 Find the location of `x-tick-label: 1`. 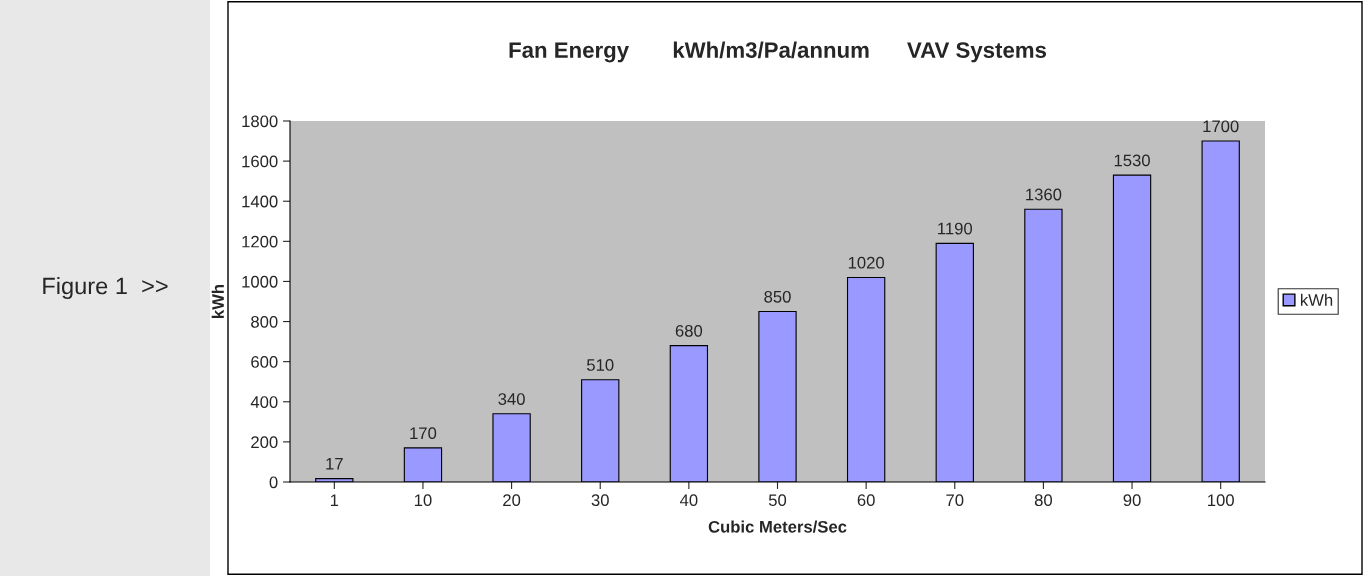

x-tick-label: 1 is located at coordinates (334, 500).